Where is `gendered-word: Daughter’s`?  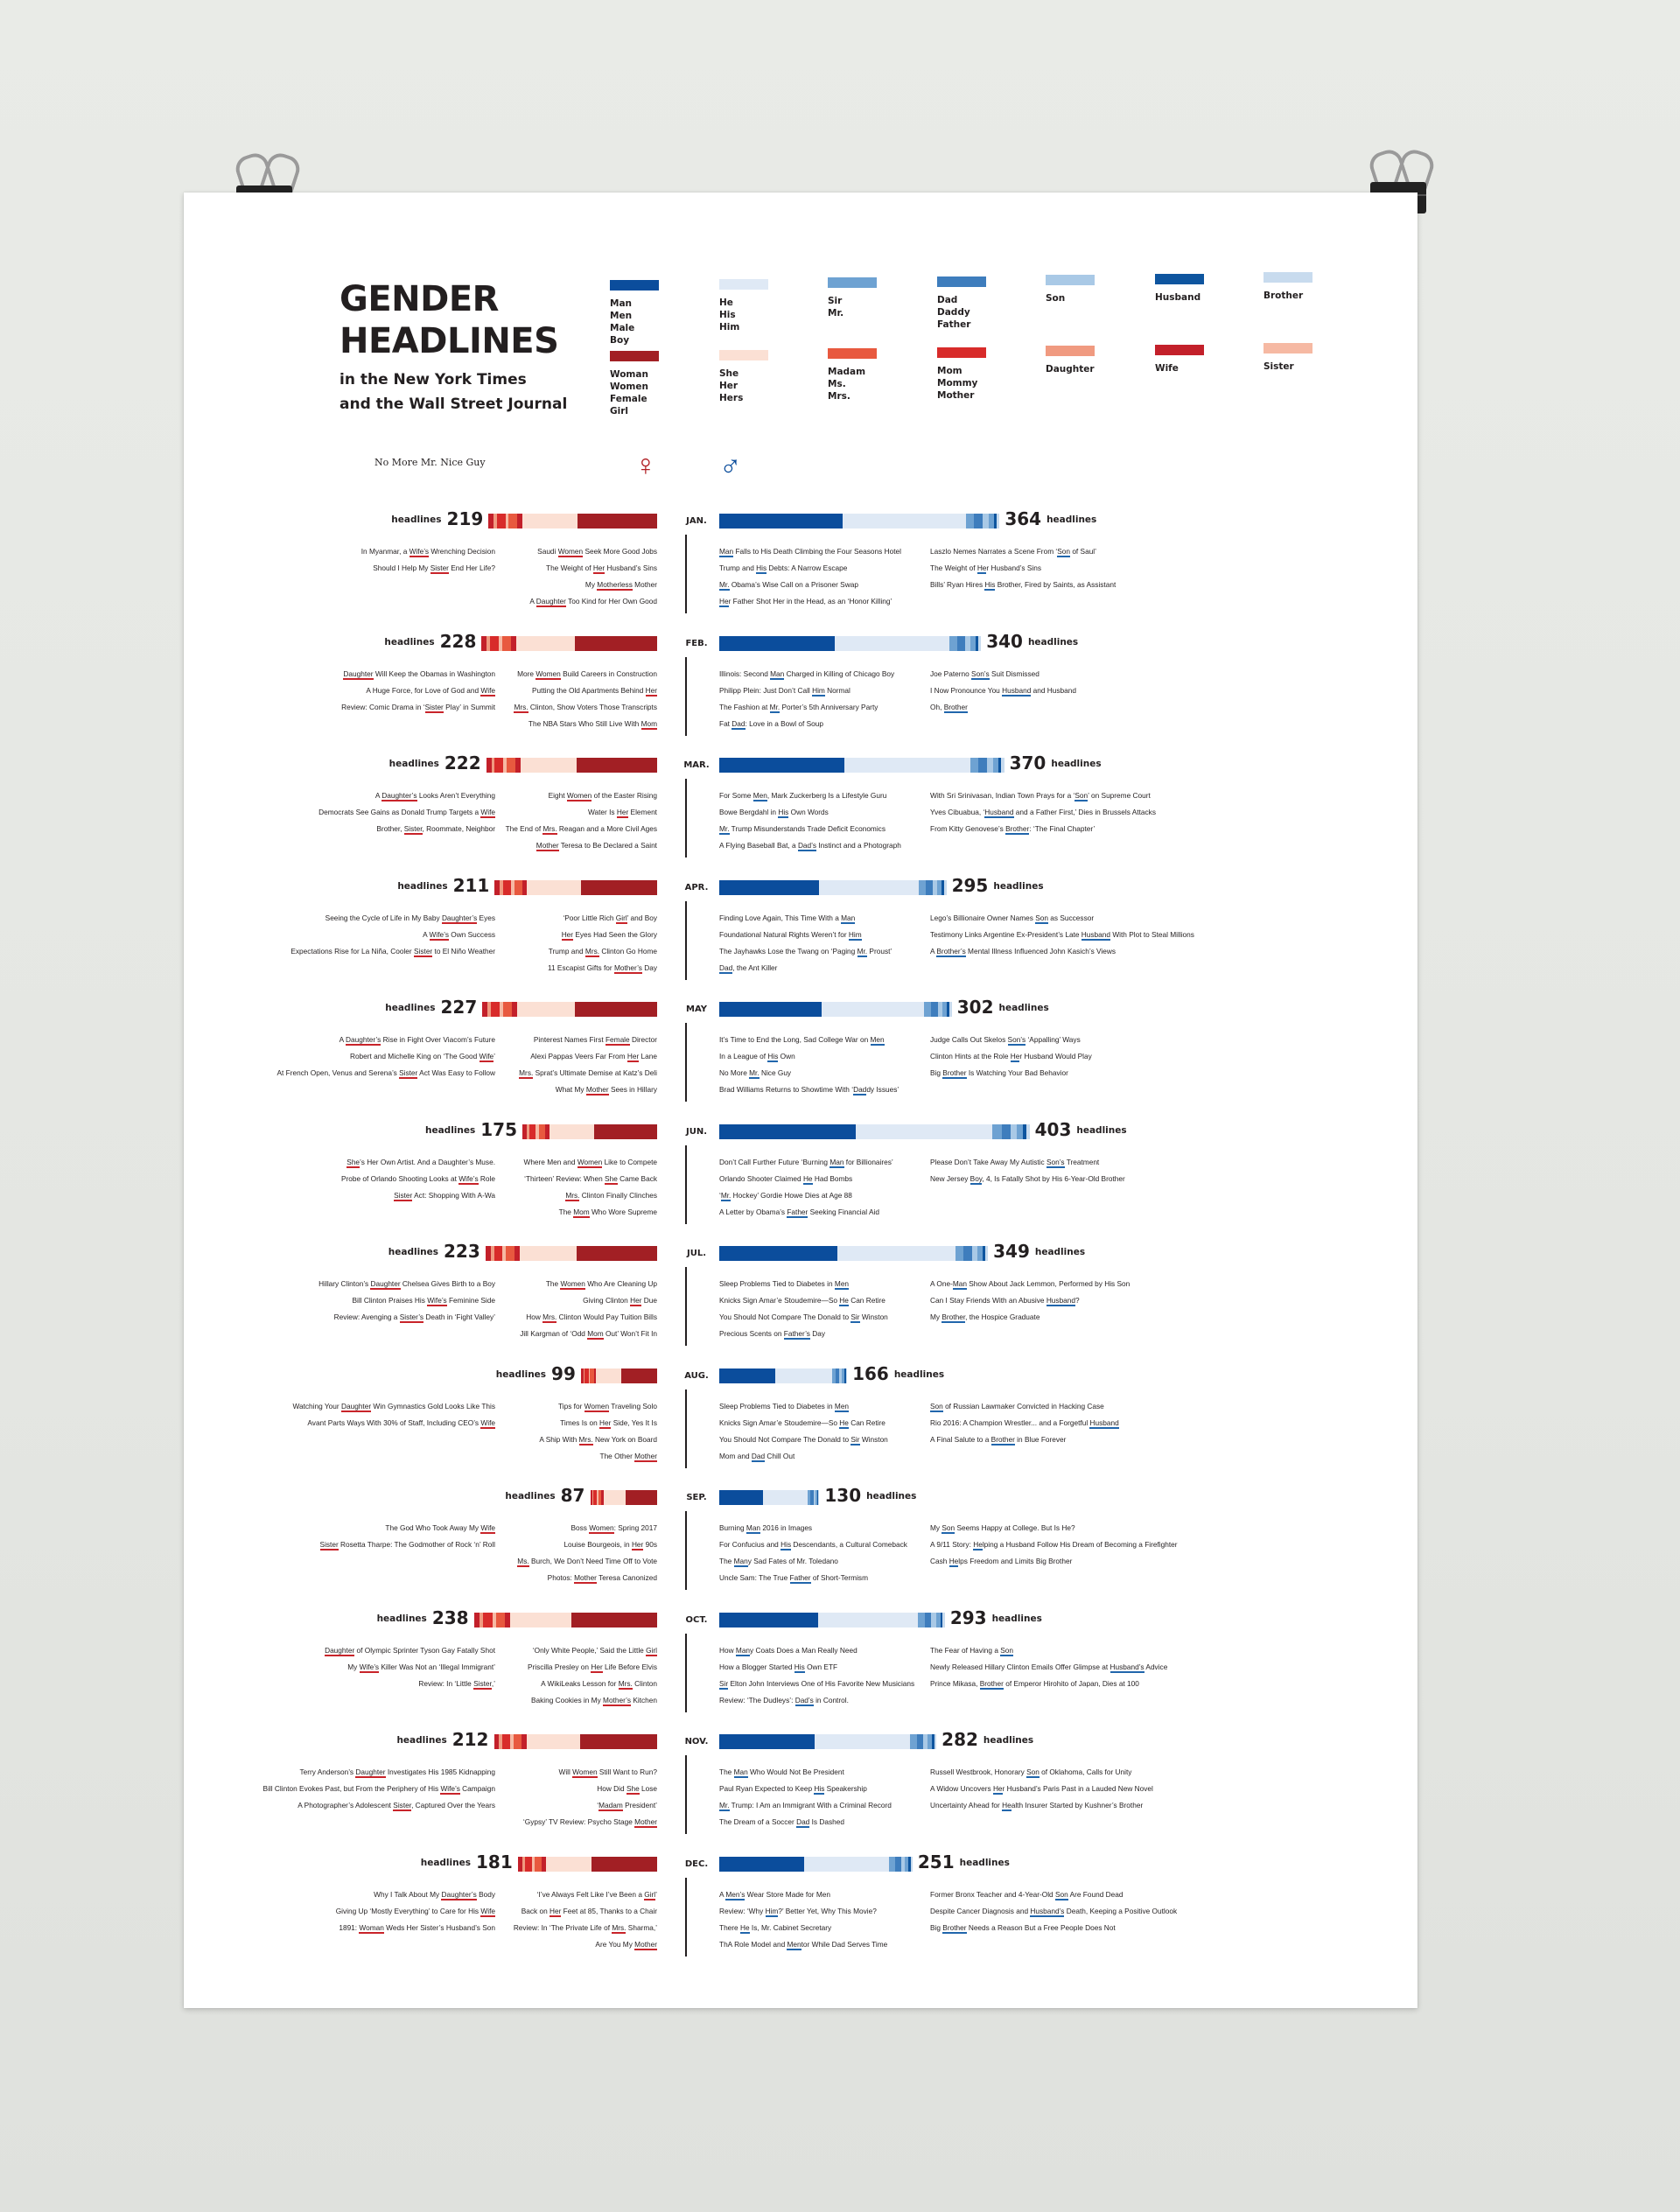 gendered-word: Daughter’s is located at coordinates (364, 1040).